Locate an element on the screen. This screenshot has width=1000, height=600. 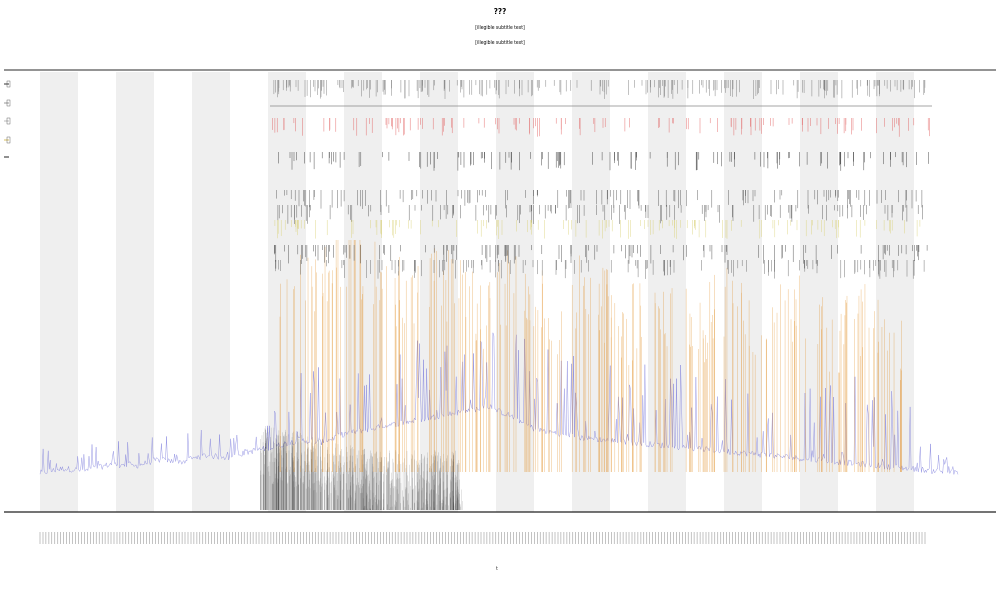
legend is located at coordinates (7, 119).